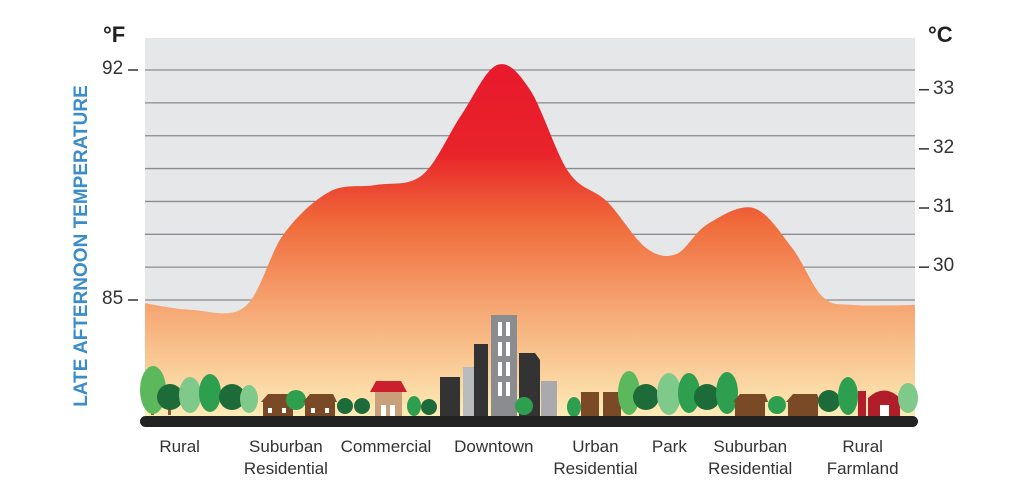  I want to click on right-axis-unit: °C, so click(940, 34).